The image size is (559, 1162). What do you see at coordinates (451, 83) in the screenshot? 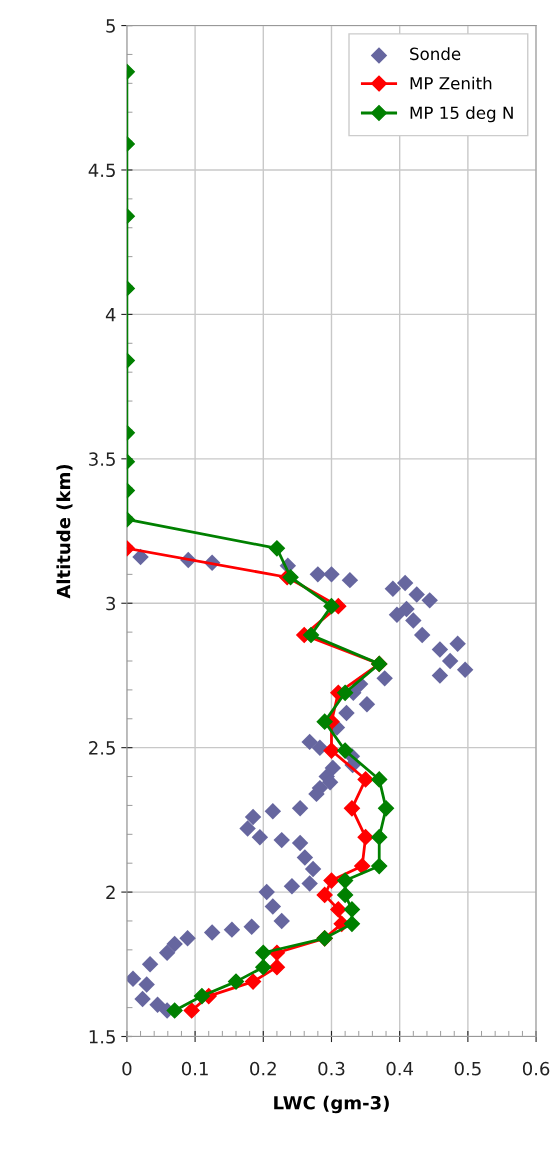
I see `legend-label: MP Zenith` at bounding box center [451, 83].